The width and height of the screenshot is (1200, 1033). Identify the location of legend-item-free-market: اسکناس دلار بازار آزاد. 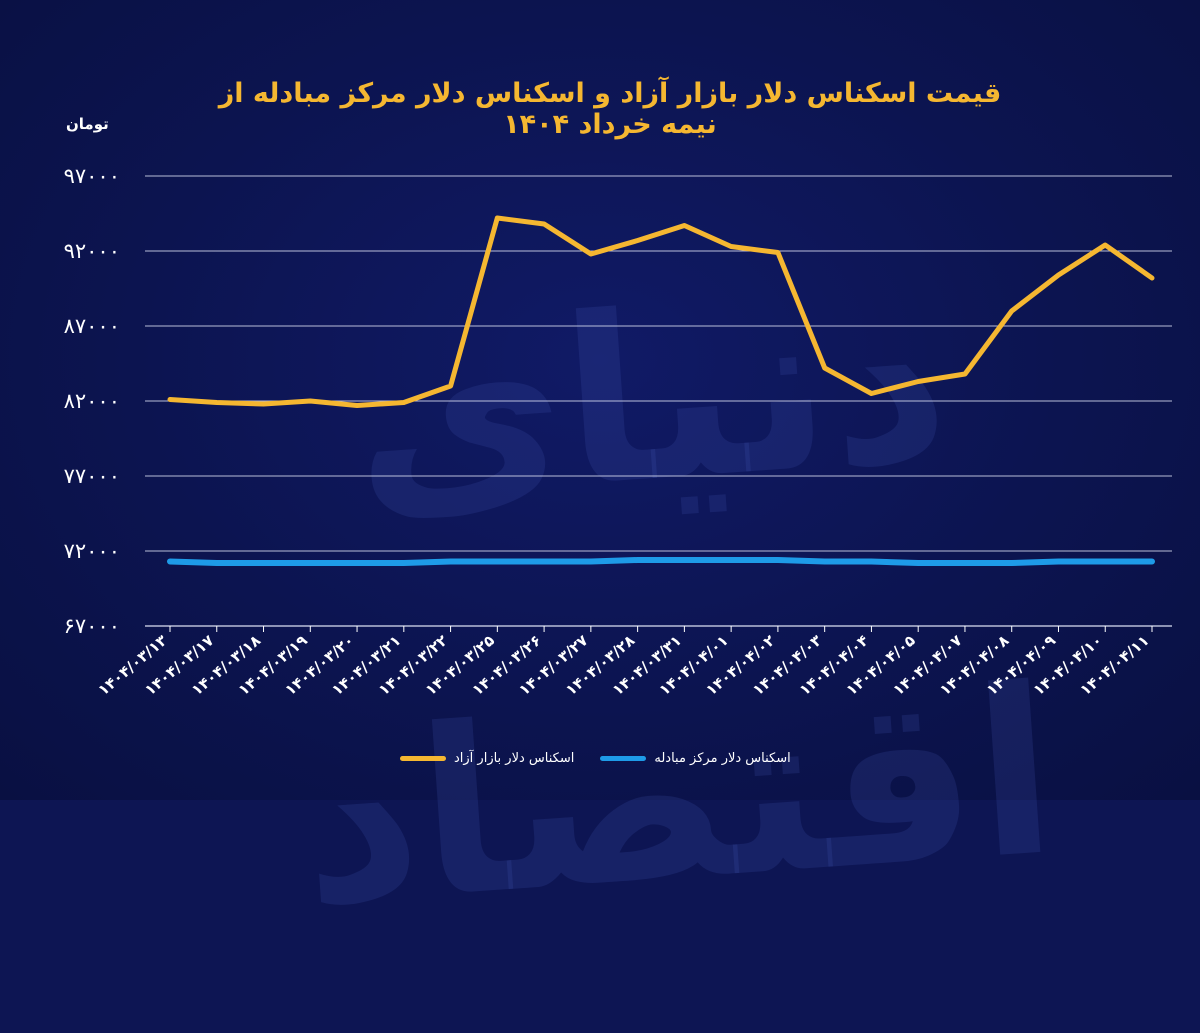
(487, 758).